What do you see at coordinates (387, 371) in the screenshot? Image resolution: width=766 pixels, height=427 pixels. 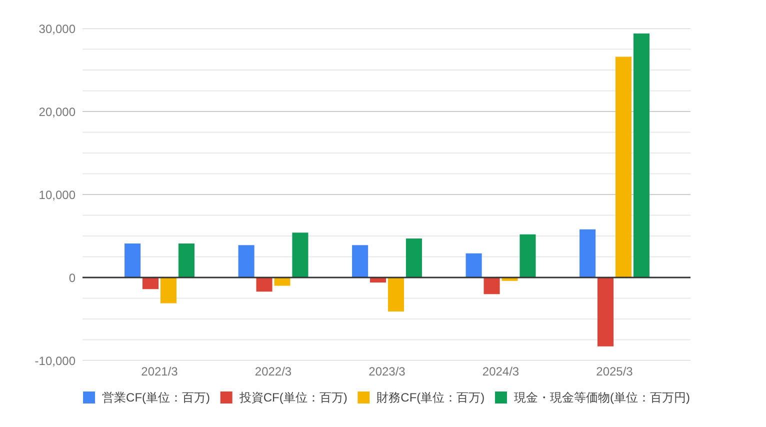 I see `x-tick-label: 2023/3` at bounding box center [387, 371].